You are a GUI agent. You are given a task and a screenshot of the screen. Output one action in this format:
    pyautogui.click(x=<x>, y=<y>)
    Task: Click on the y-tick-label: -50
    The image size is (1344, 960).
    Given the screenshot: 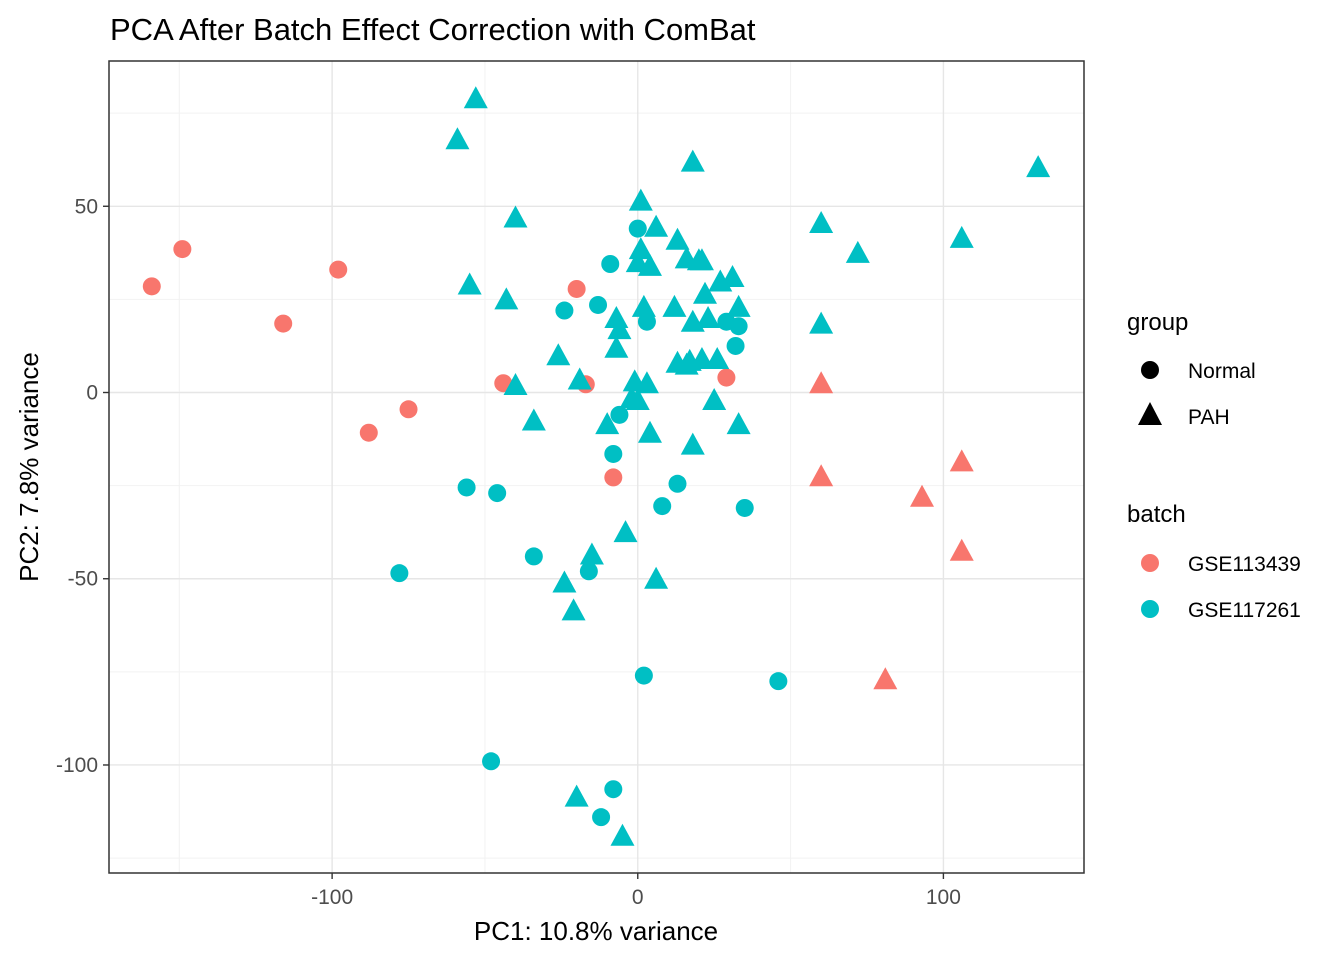 What is the action you would take?
    pyautogui.click(x=83, y=579)
    